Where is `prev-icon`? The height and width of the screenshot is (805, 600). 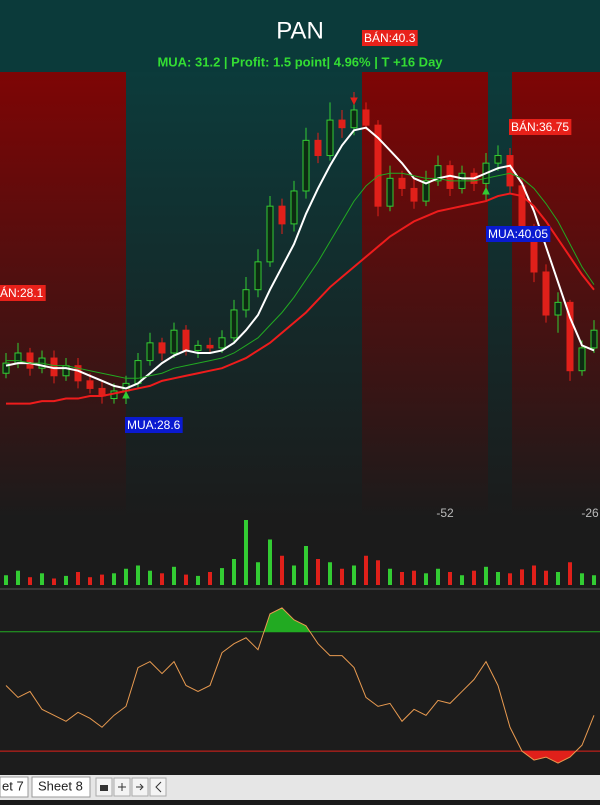
prev-icon is located at coordinates (158, 787).